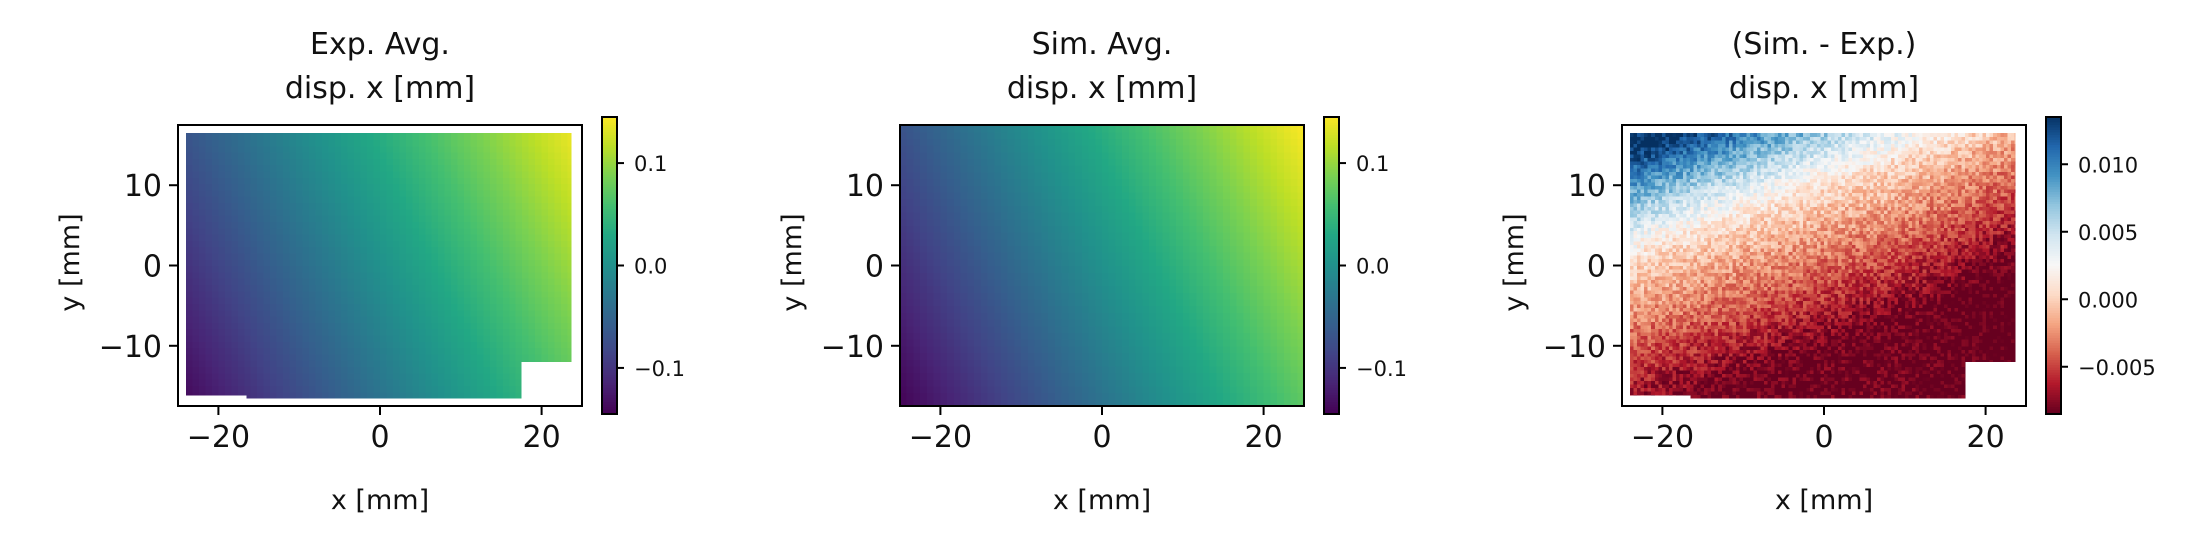  Describe the element at coordinates (2108, 165) in the screenshot. I see `colorbar-tick-label: 0.010` at that location.